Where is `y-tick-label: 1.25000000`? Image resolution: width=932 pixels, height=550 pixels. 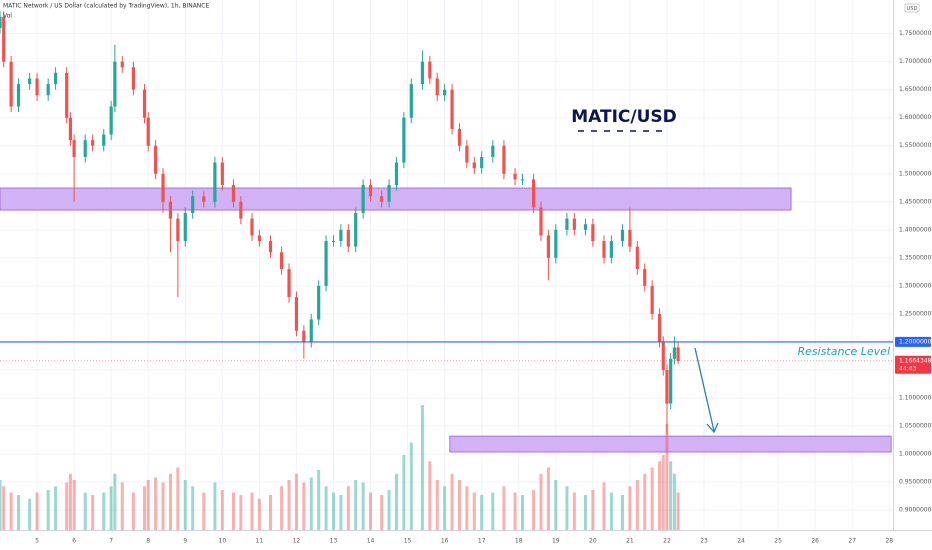 y-tick-label: 1.25000000 is located at coordinates (915, 313).